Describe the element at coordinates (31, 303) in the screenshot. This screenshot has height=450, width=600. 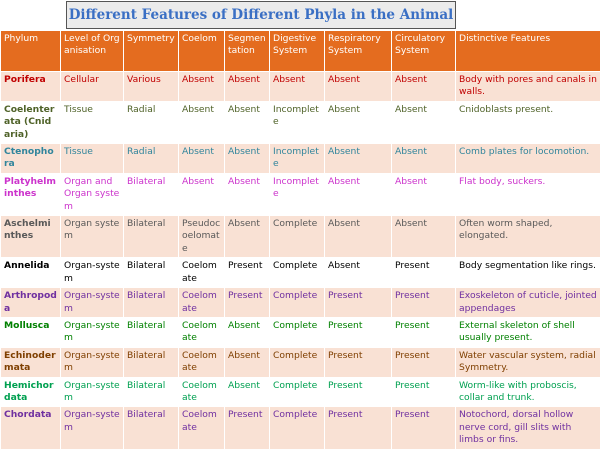
I see `phylum-name-cell: Arthropoda` at that location.